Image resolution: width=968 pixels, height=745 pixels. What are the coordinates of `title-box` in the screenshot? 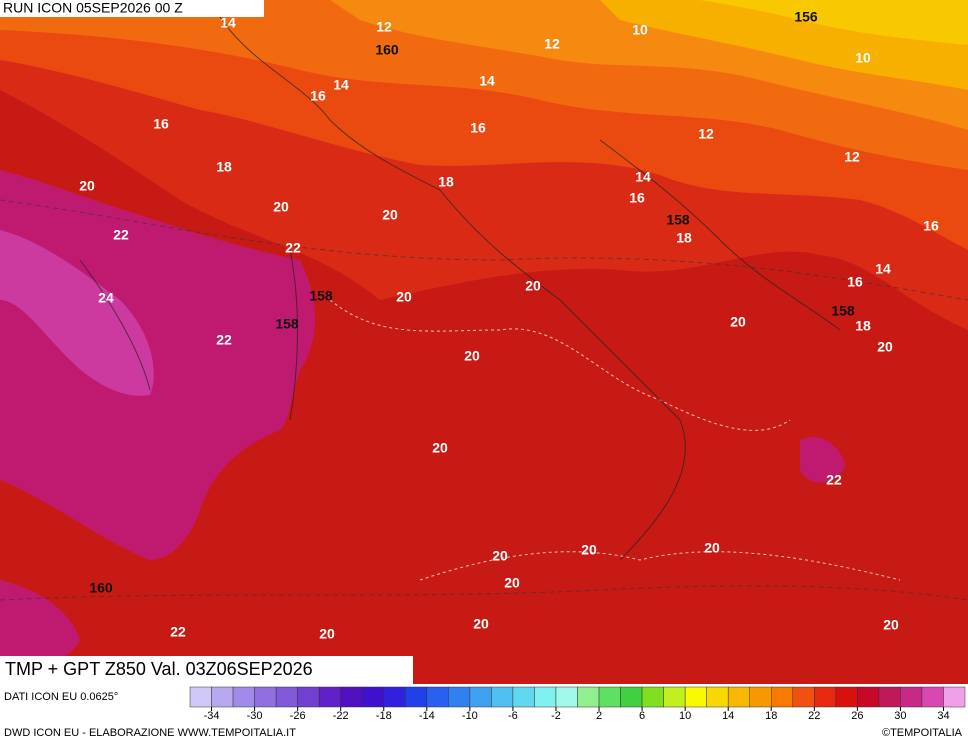 It's located at (206, 670).